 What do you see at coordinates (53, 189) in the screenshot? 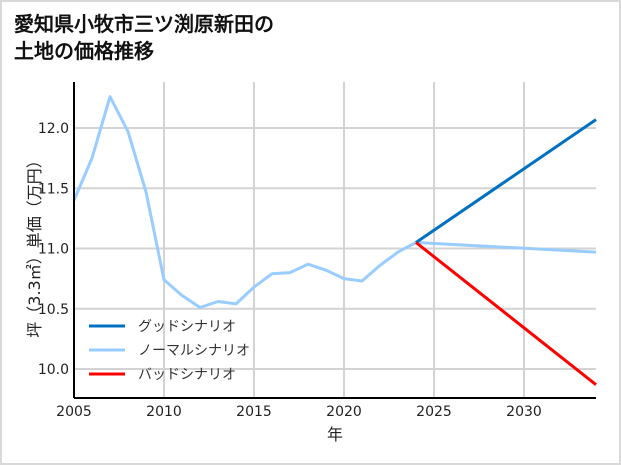
I see `y-tick-label: 11.5` at bounding box center [53, 189].